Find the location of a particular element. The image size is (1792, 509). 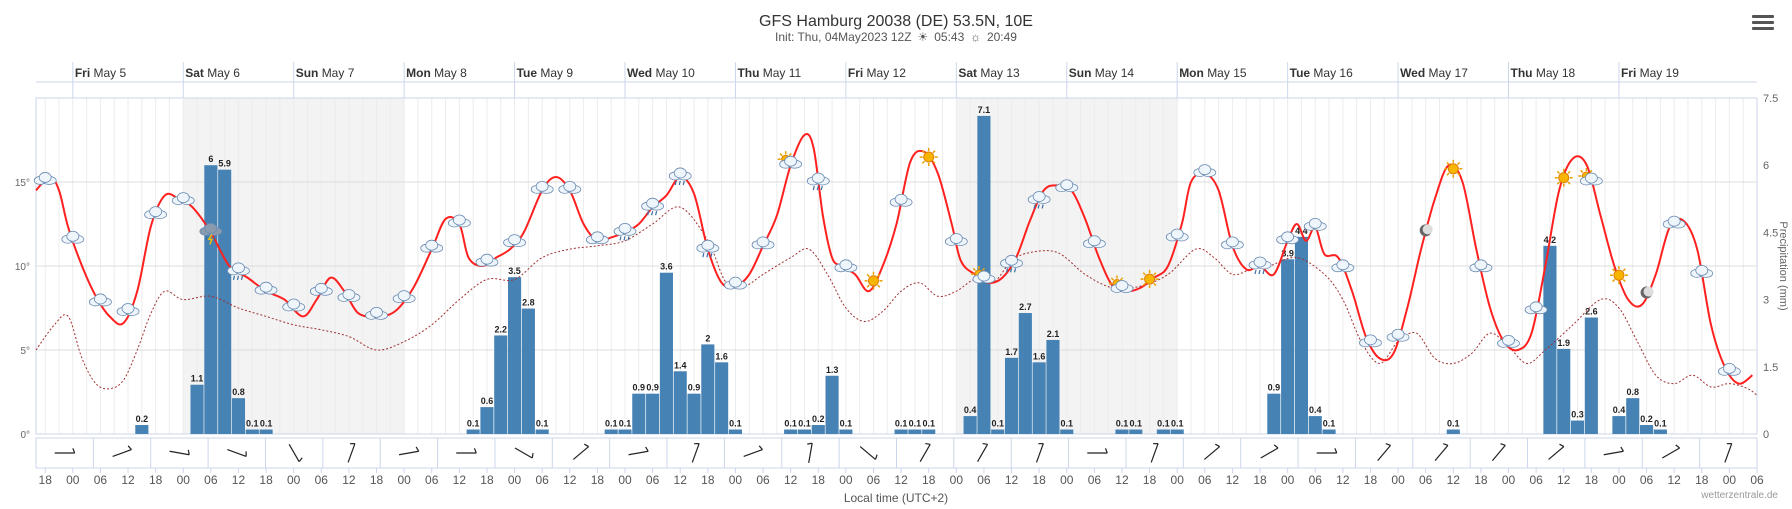

day-label: Thu May 11 is located at coordinates (769, 73).